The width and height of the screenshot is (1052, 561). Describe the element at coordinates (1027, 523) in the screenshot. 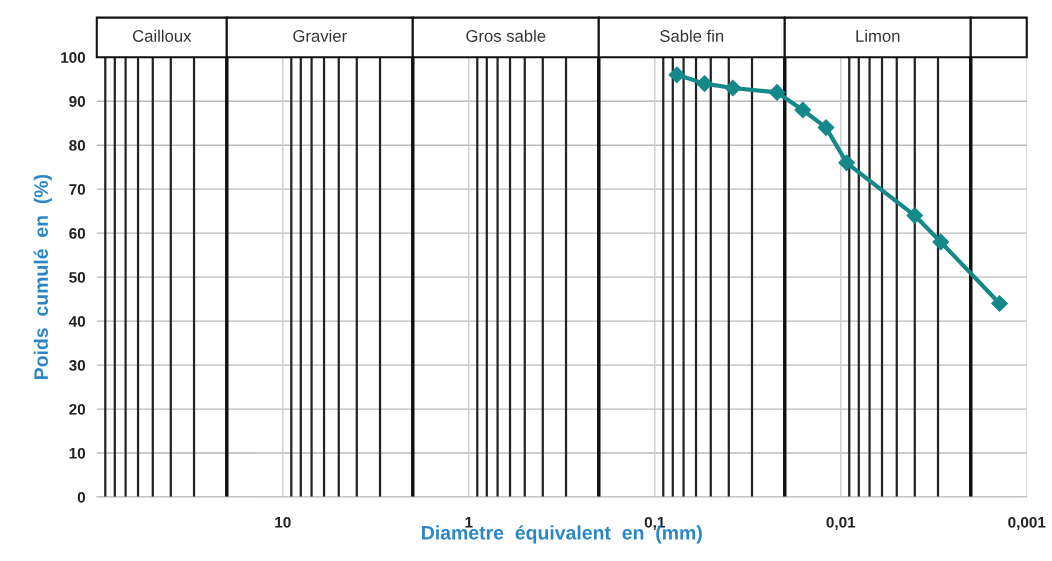

I see `x-tick-label: 0,001` at that location.